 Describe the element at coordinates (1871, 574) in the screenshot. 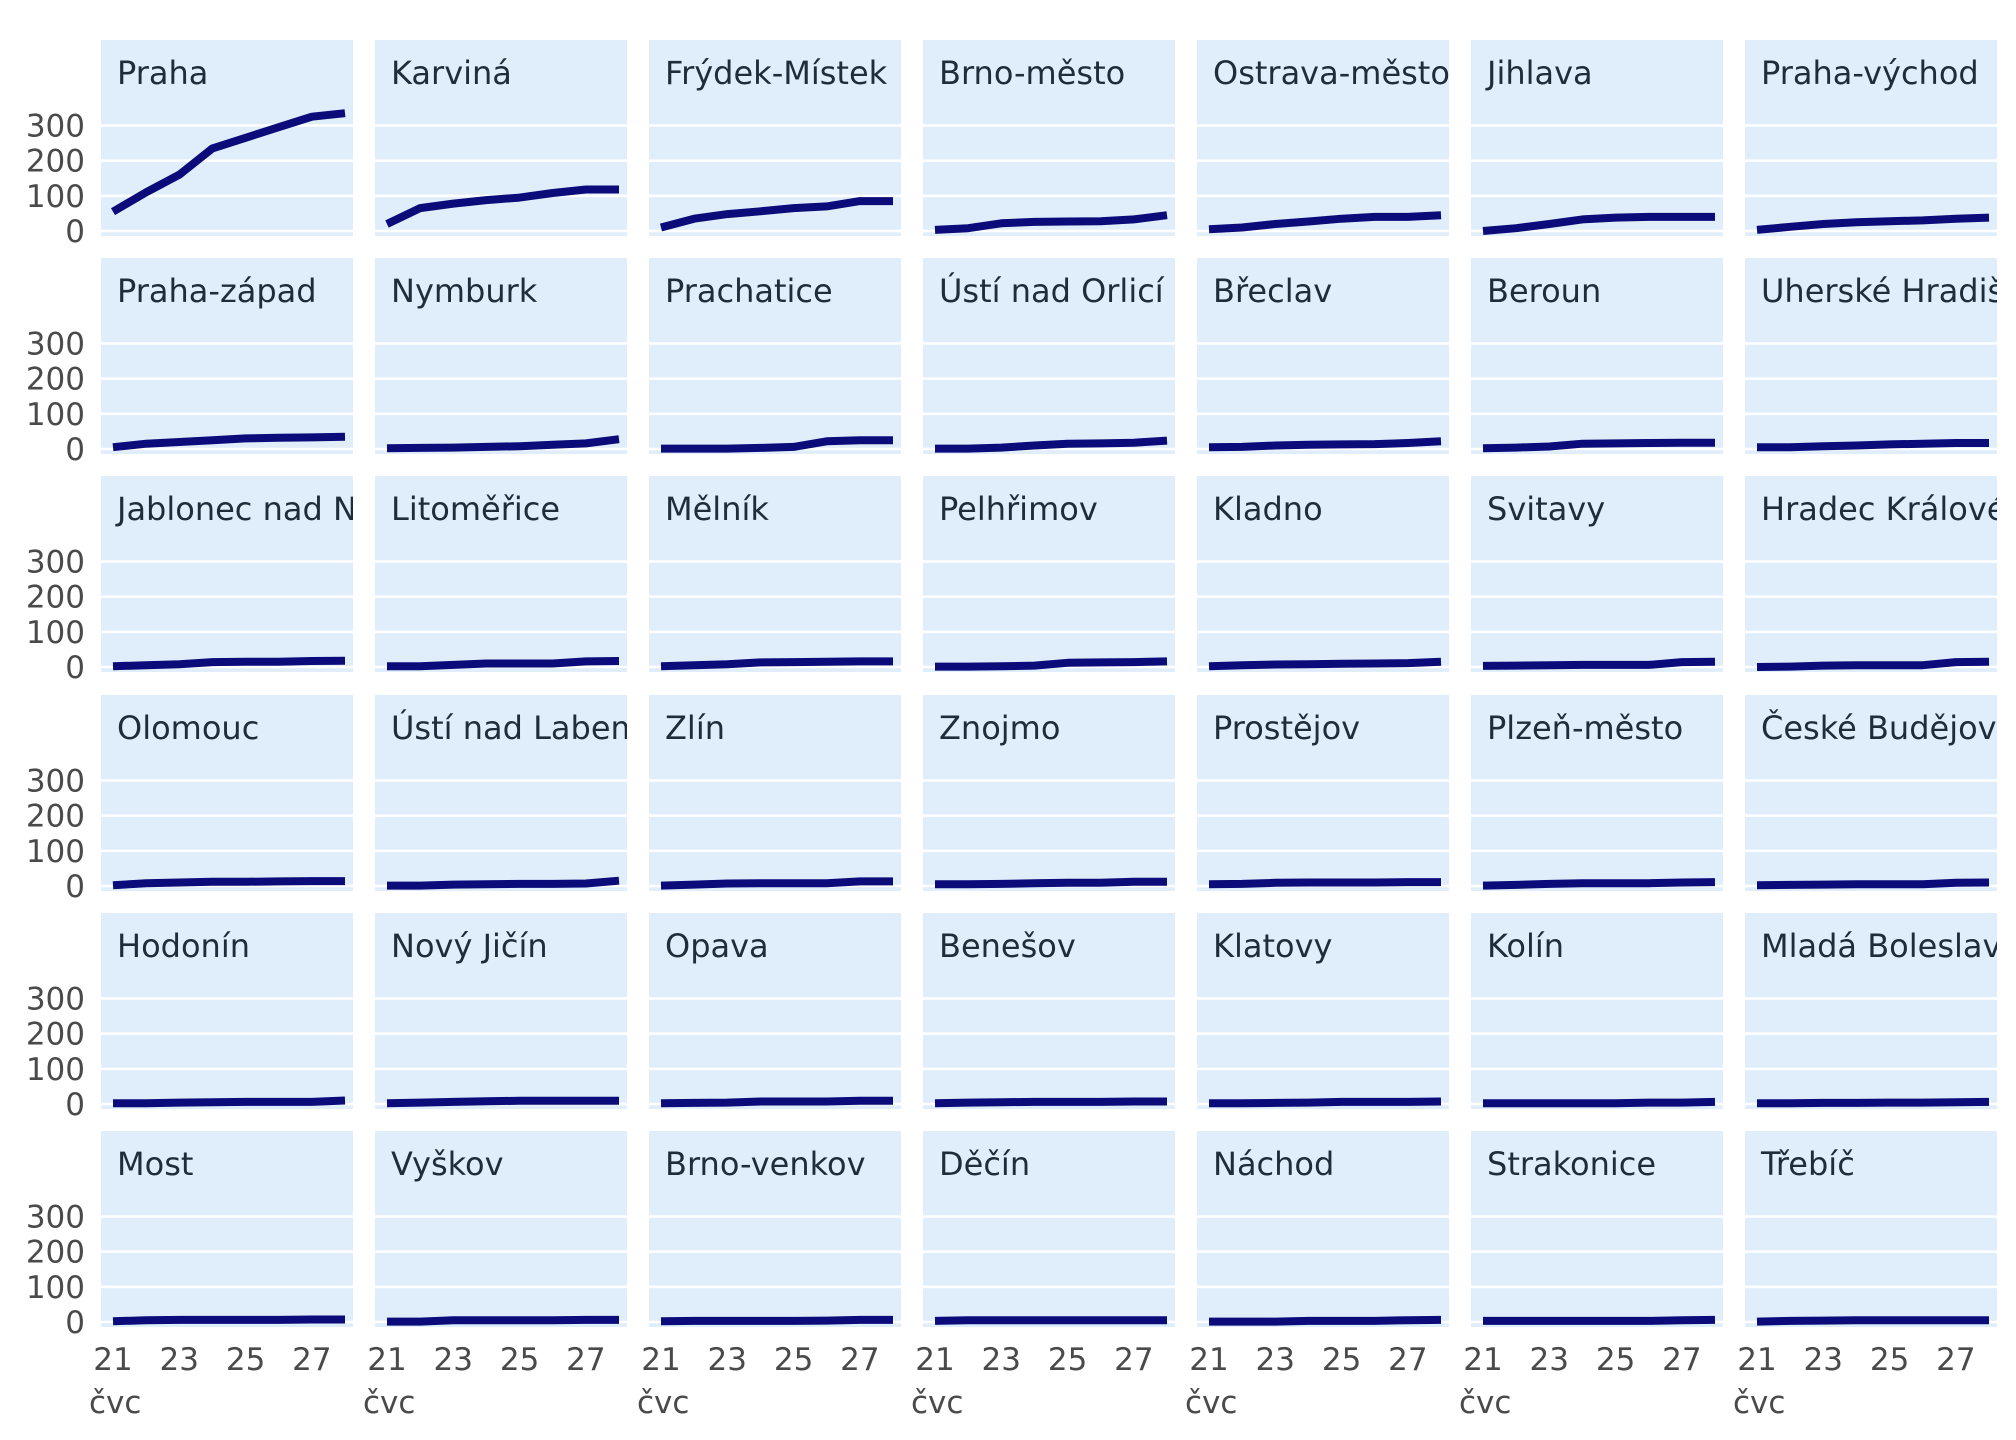

I see `panel-21: Hradec Králové` at that location.